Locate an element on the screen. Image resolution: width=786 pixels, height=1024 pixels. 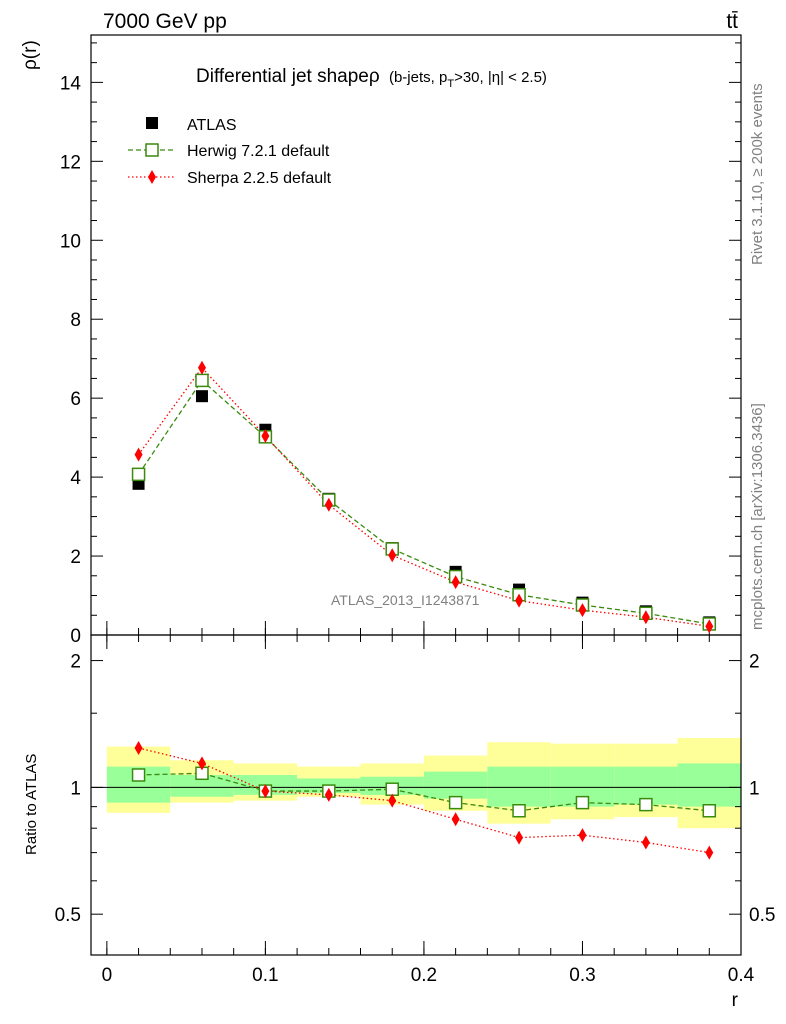
xtick-label-4: 0.4 is located at coordinates (741, 975).